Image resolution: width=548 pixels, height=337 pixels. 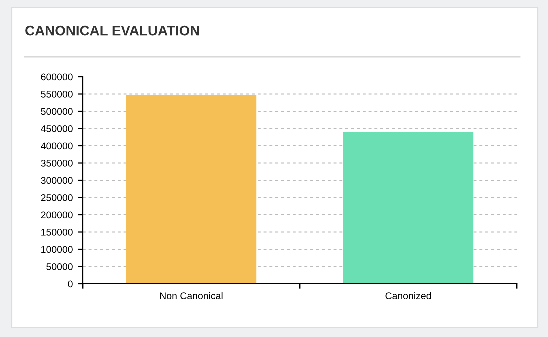 What do you see at coordinates (57, 198) in the screenshot?
I see `y-tick-label: 250000` at bounding box center [57, 198].